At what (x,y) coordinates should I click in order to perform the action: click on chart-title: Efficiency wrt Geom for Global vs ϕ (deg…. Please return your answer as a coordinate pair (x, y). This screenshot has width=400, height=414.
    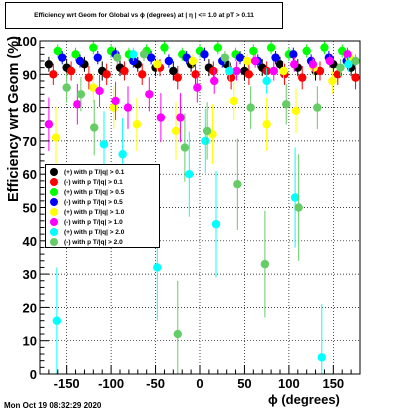
    Looking at the image, I should click on (144, 15).